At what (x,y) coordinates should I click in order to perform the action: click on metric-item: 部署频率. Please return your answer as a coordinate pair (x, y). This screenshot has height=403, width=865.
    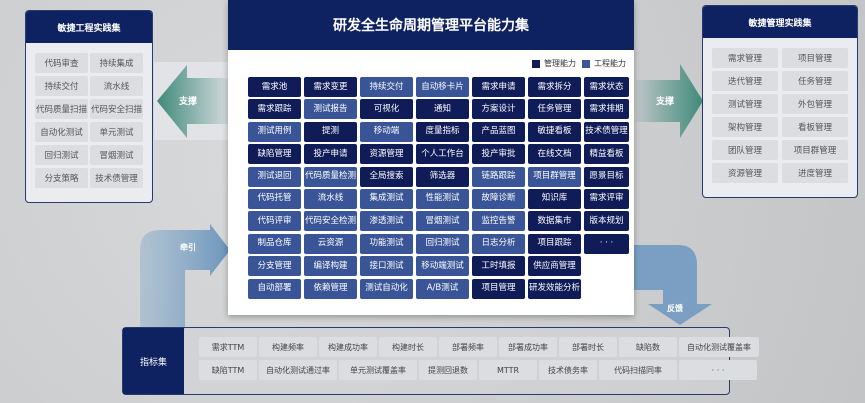
    Looking at the image, I should click on (468, 347).